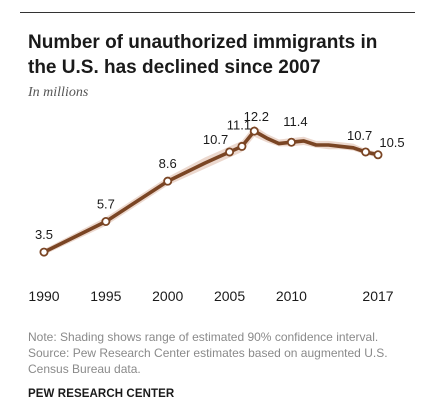 This screenshot has height=407, width=423. I want to click on x-tick-2005: 2005, so click(229, 296).